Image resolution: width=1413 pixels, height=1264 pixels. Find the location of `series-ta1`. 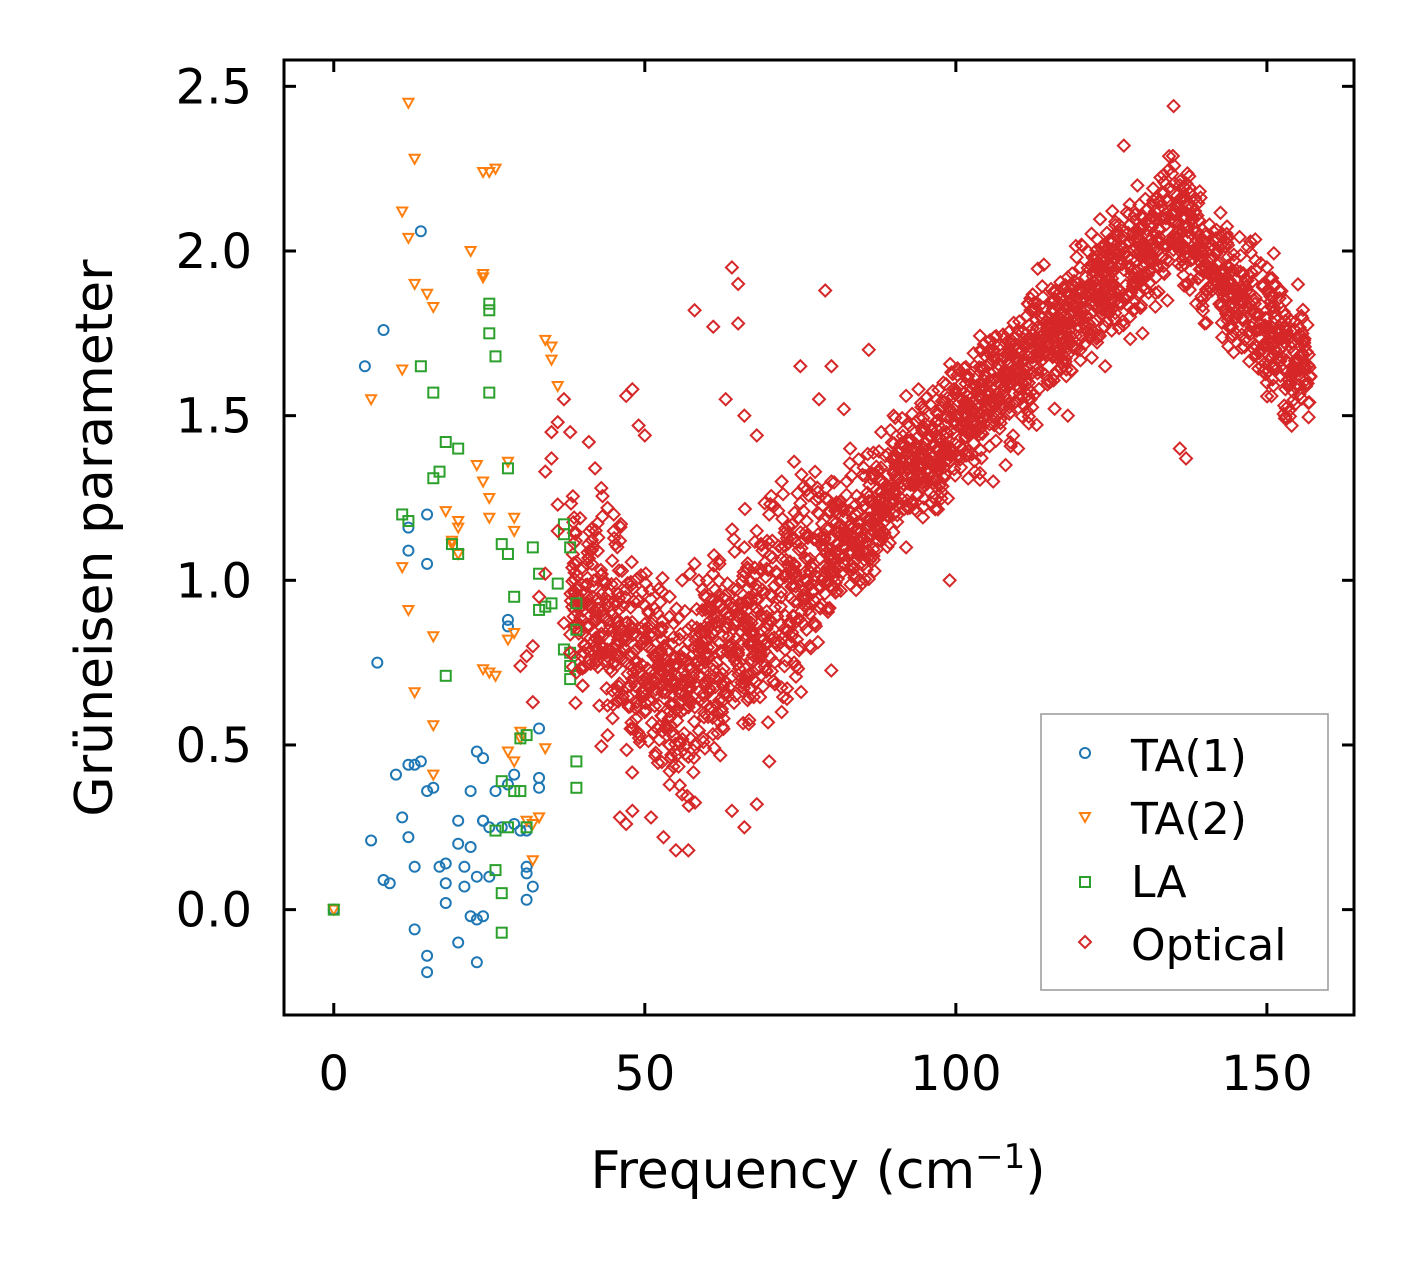

series-ta1 is located at coordinates (436, 602).